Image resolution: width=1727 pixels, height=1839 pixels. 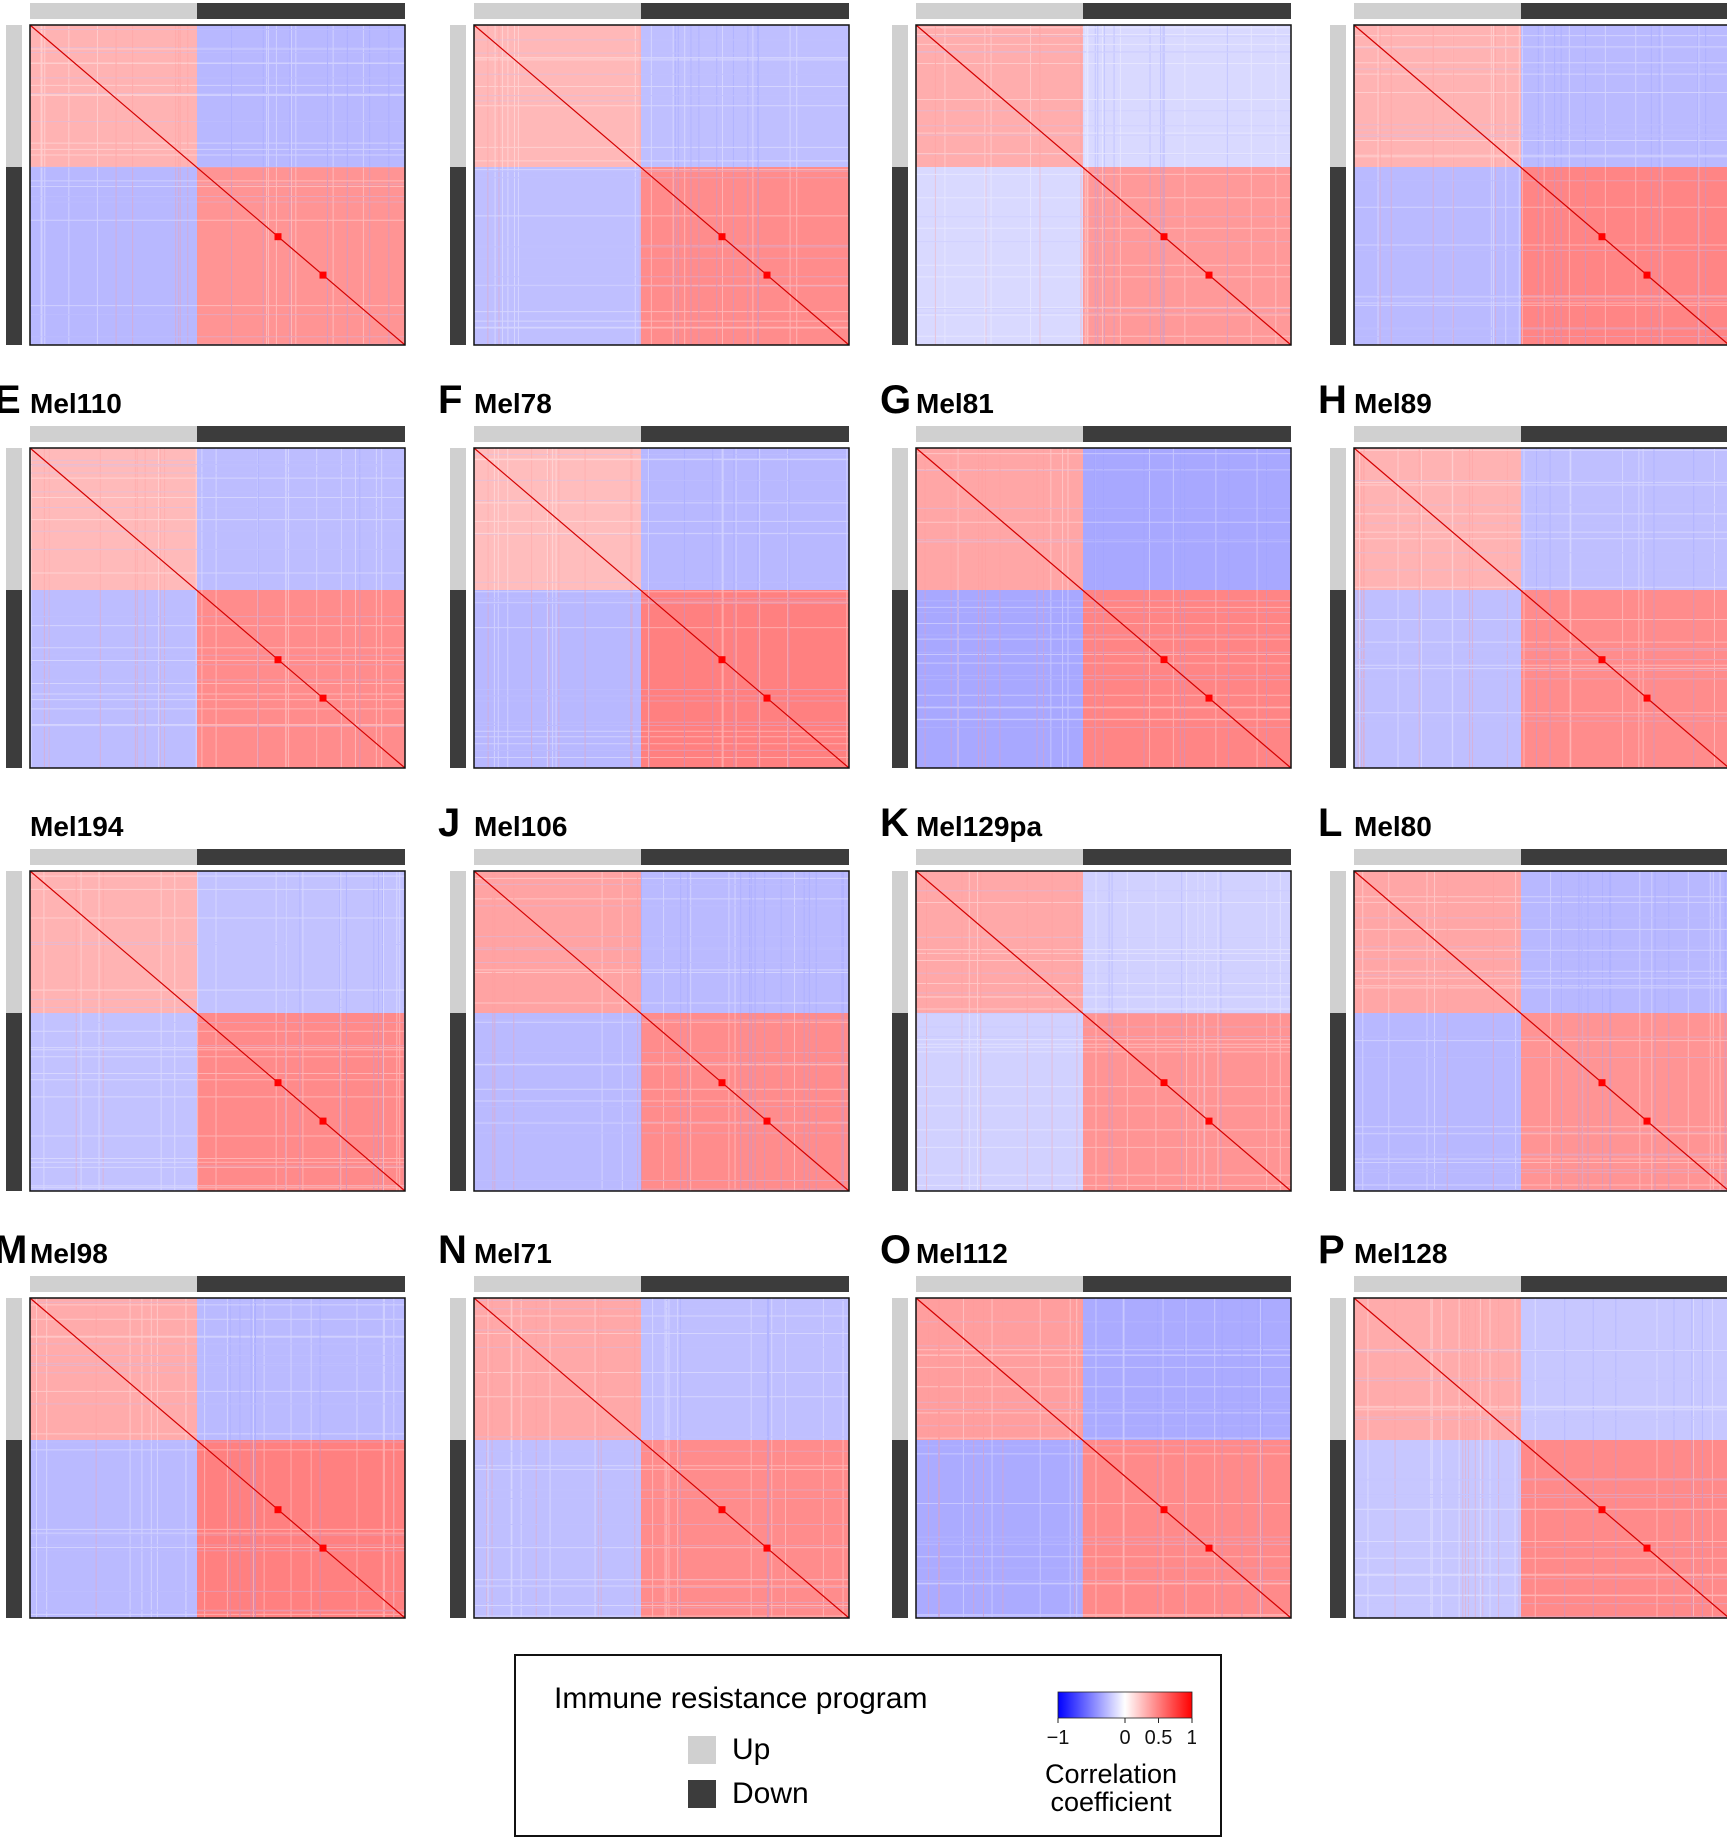 I want to click on panel-title: Mel89, so click(x=1393, y=403).